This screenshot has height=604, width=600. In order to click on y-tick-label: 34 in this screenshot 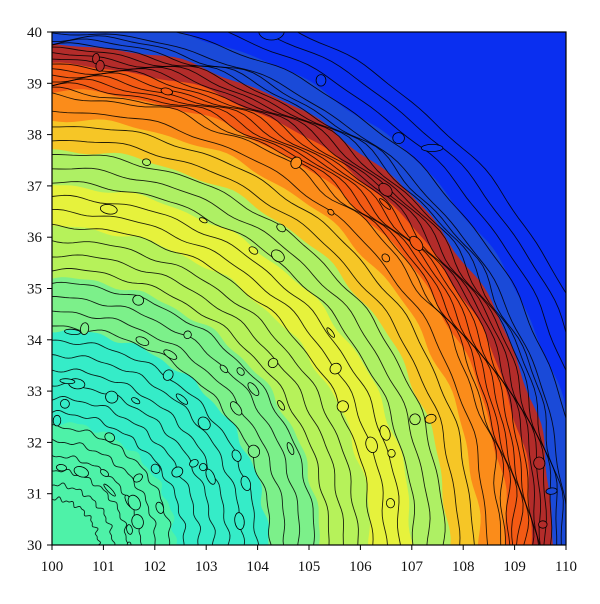, I will do `click(35, 341)`.